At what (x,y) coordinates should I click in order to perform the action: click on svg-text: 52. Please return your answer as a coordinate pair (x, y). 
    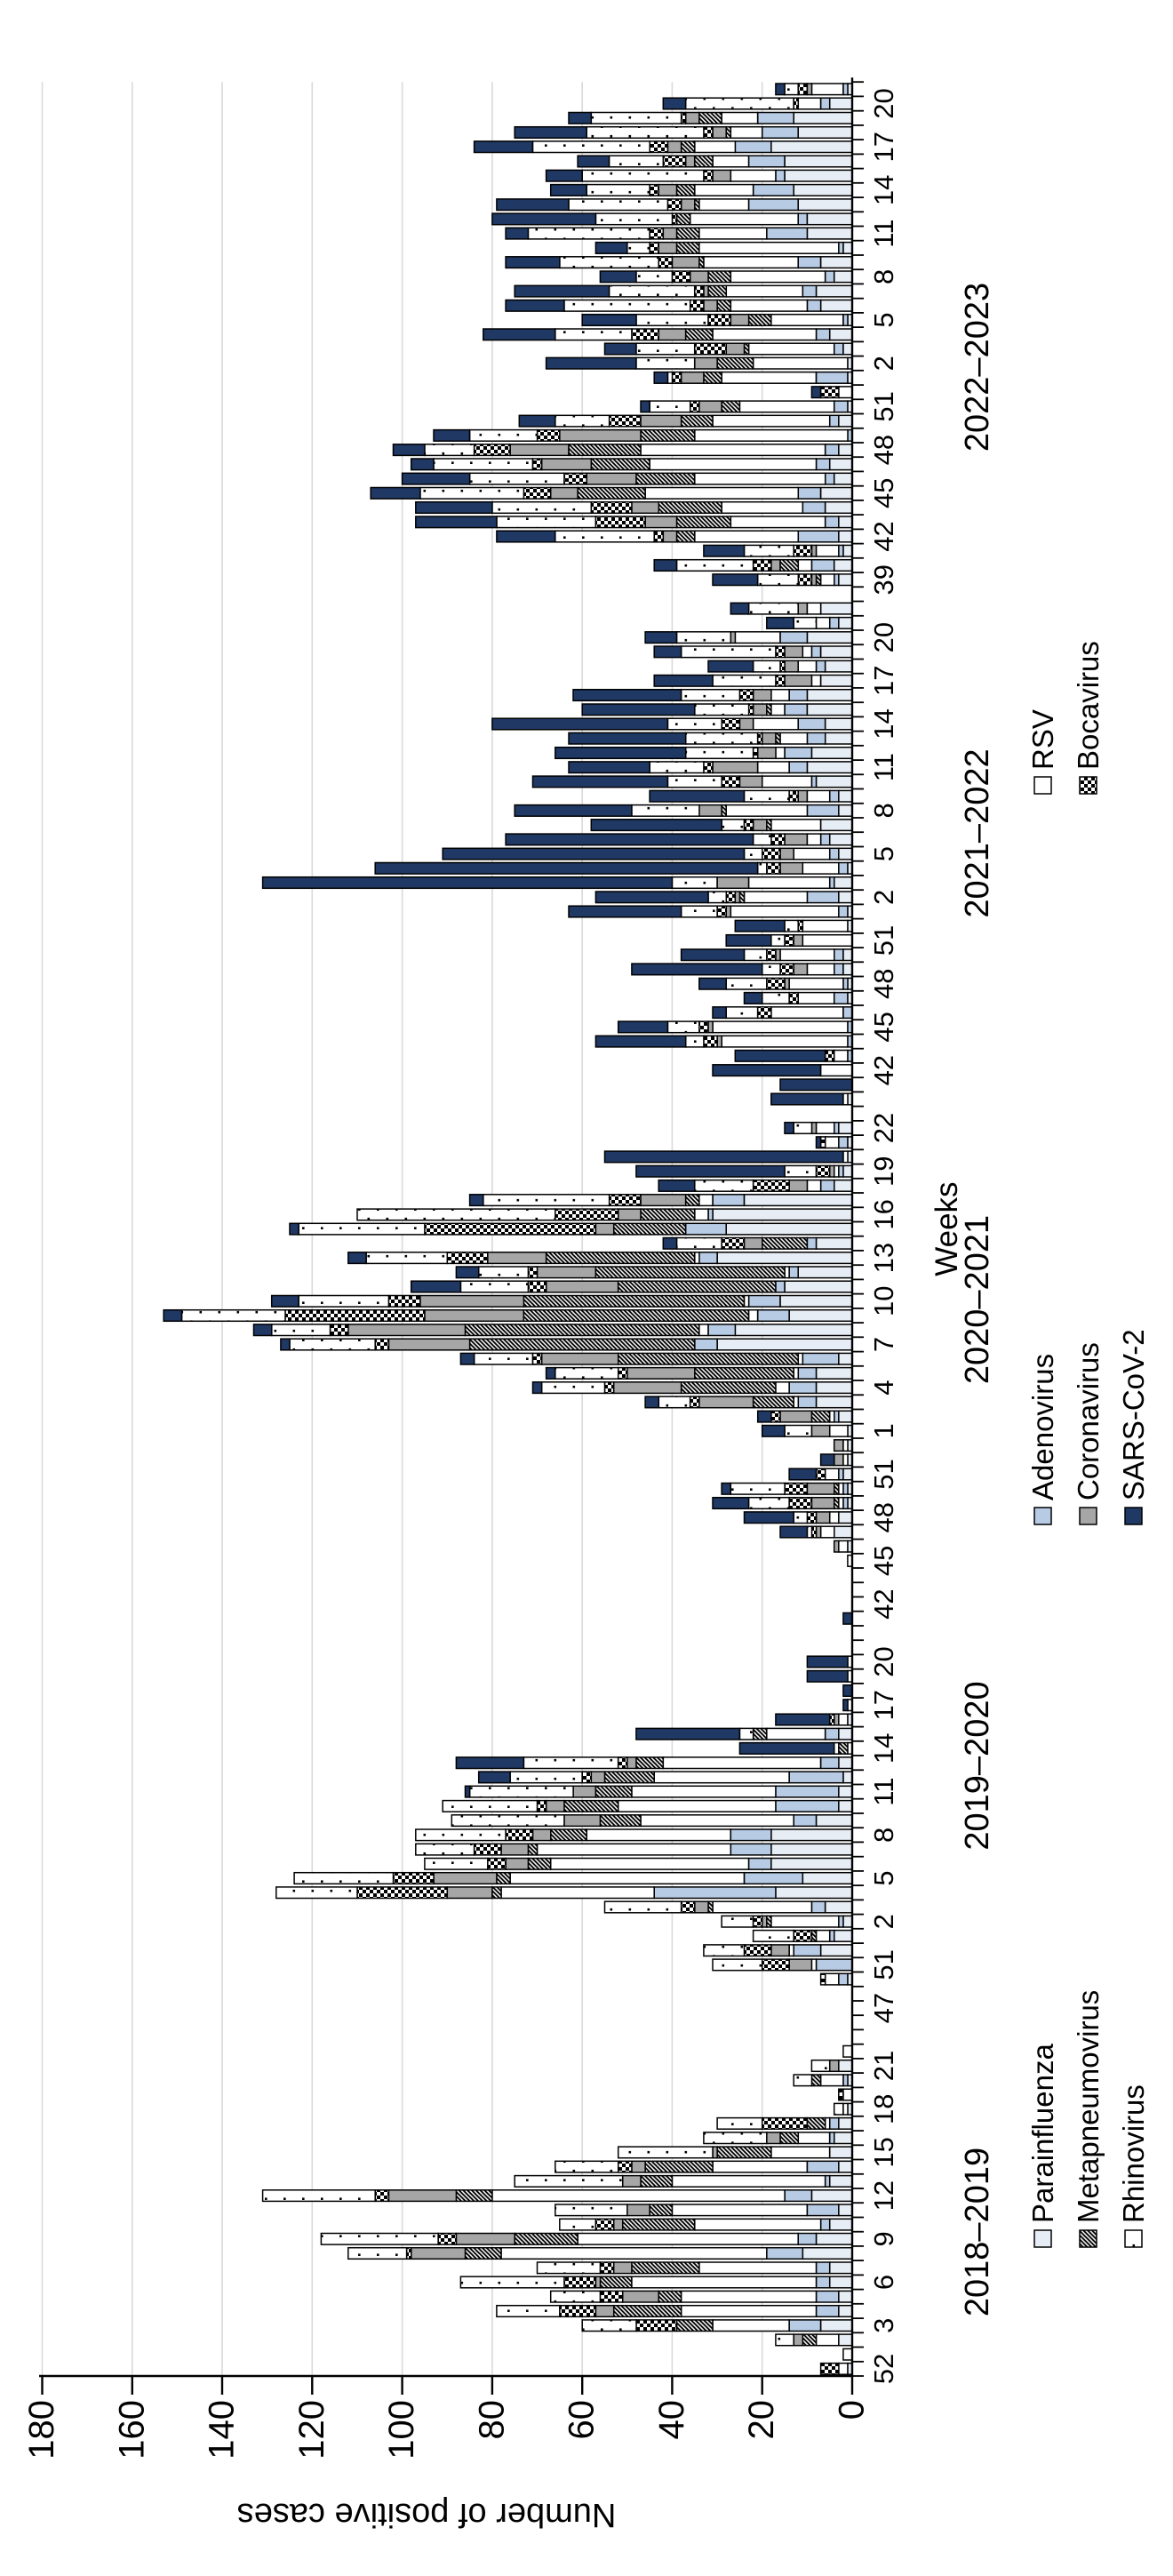
    Looking at the image, I should click on (883, 2369).